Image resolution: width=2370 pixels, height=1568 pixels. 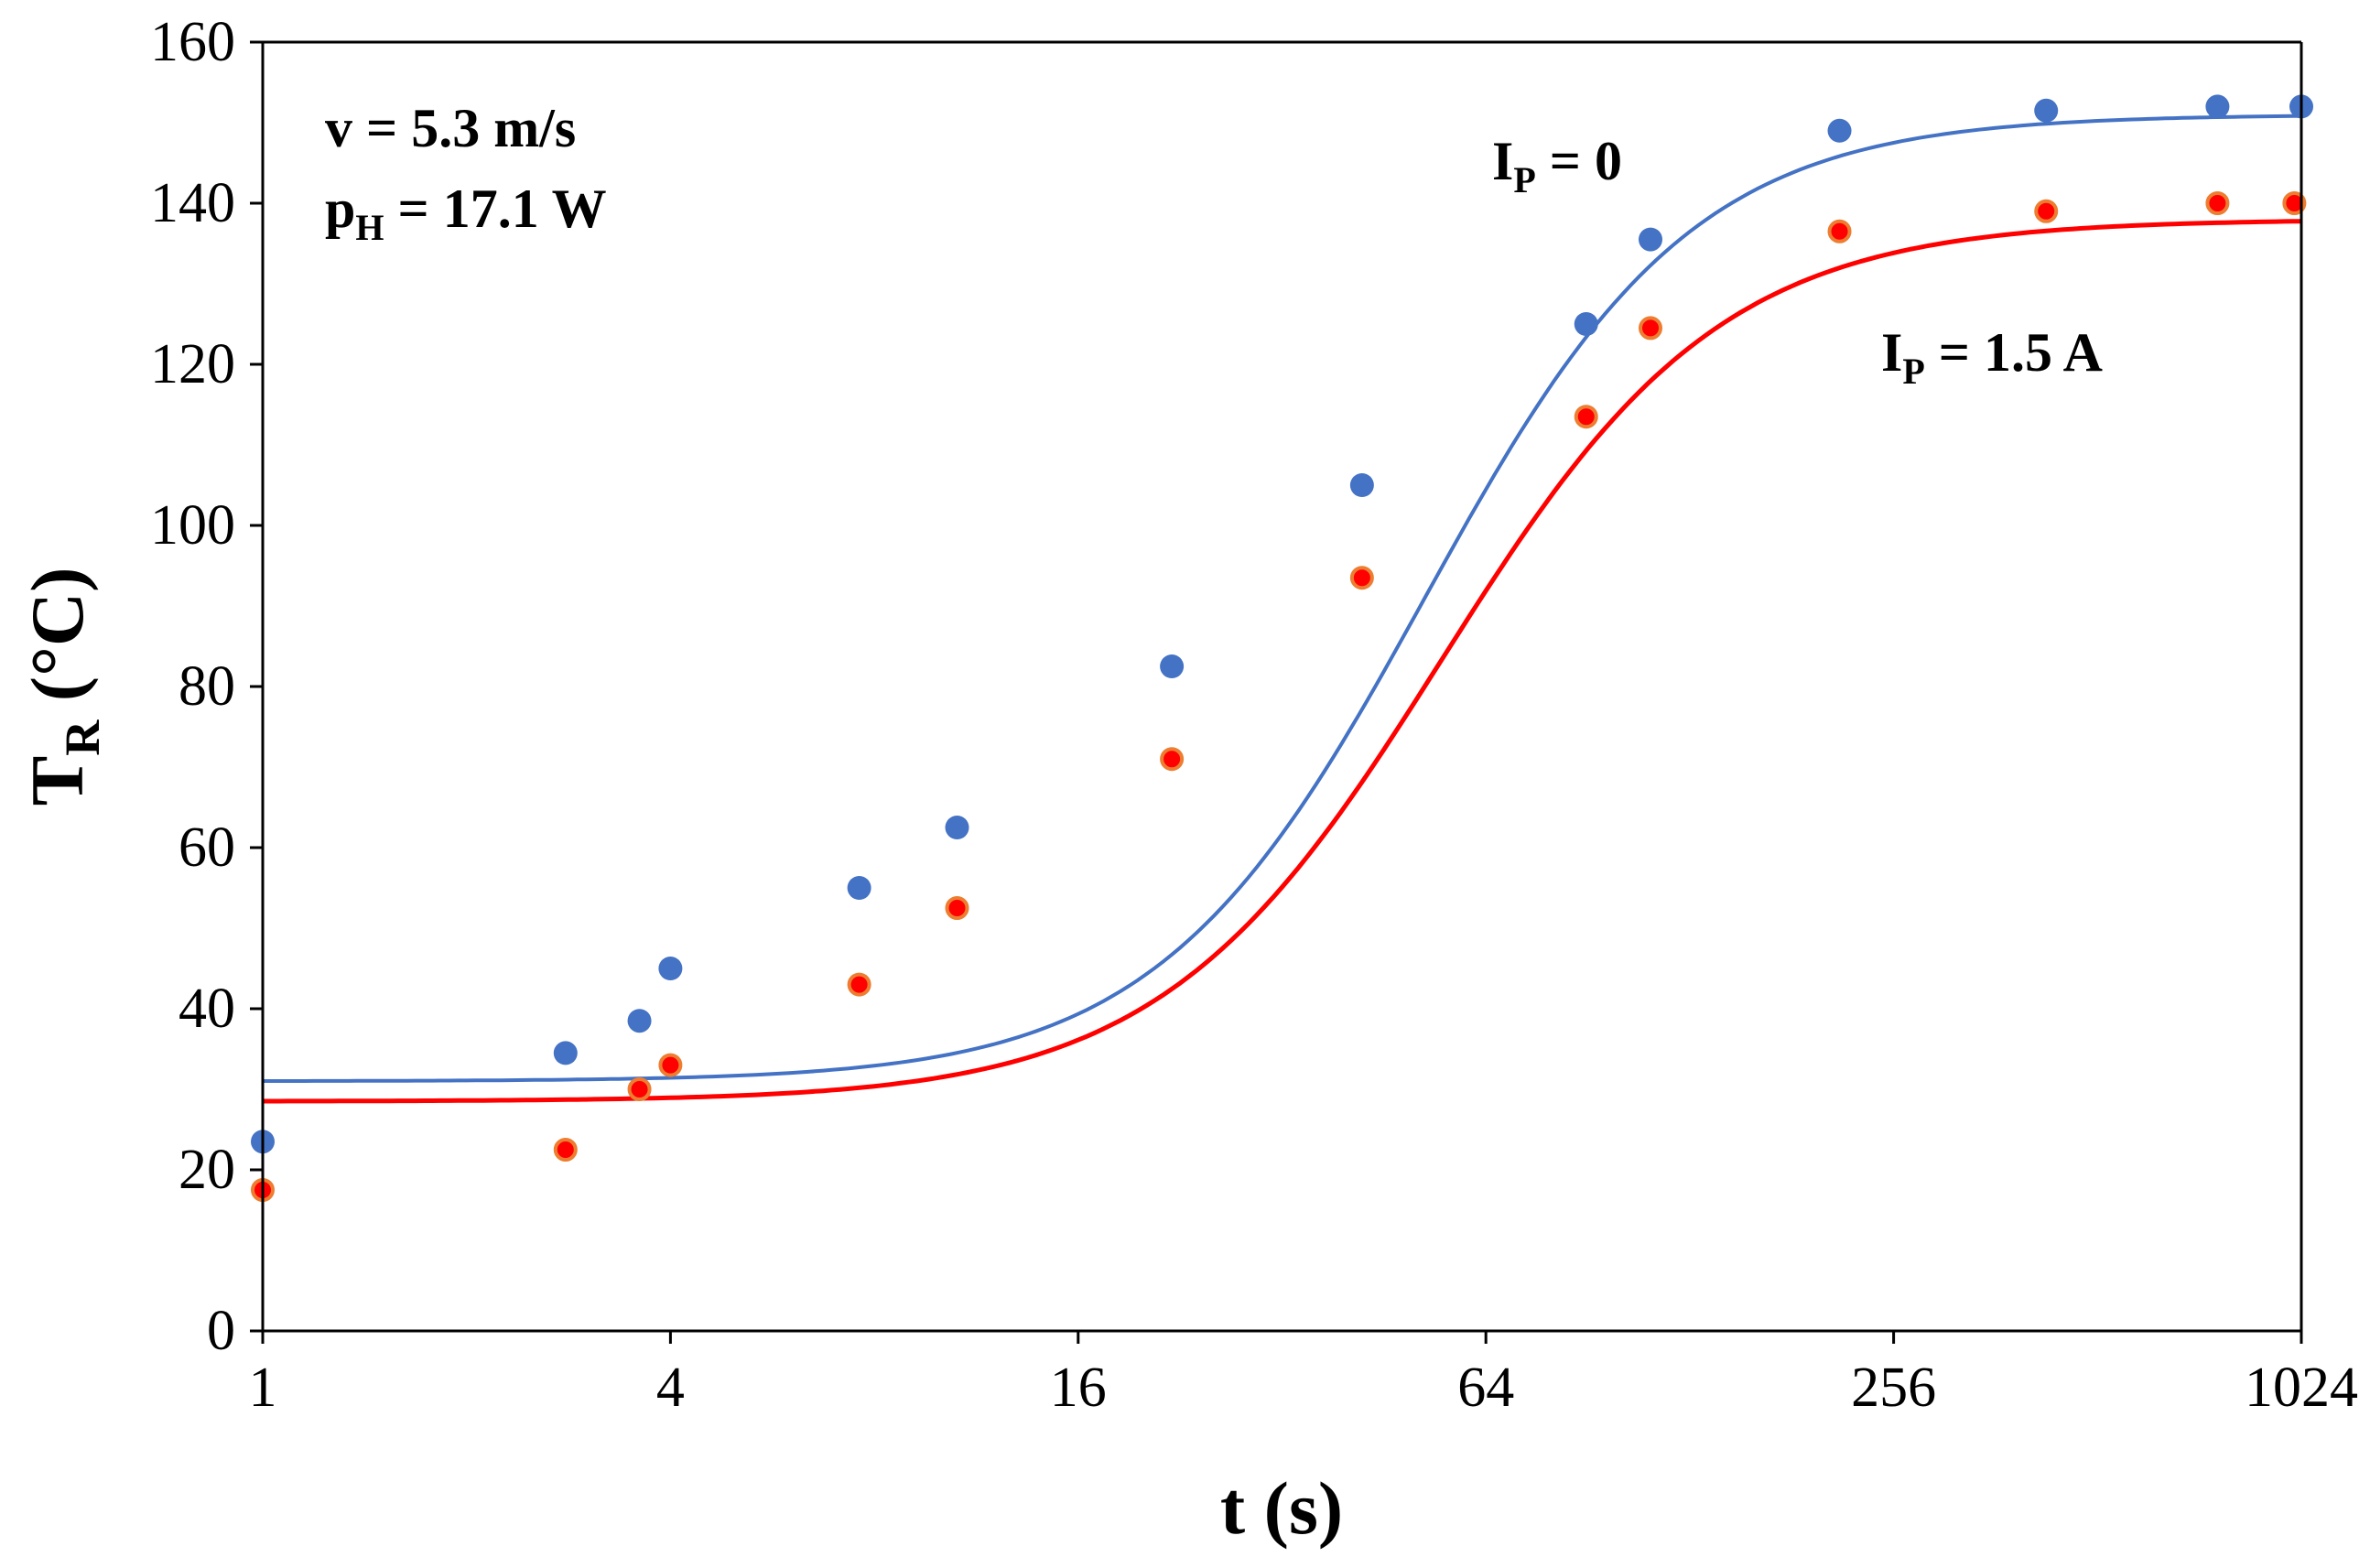 I want to click on series-label-ip-zero-rest: = 0, so click(x=1579, y=161).